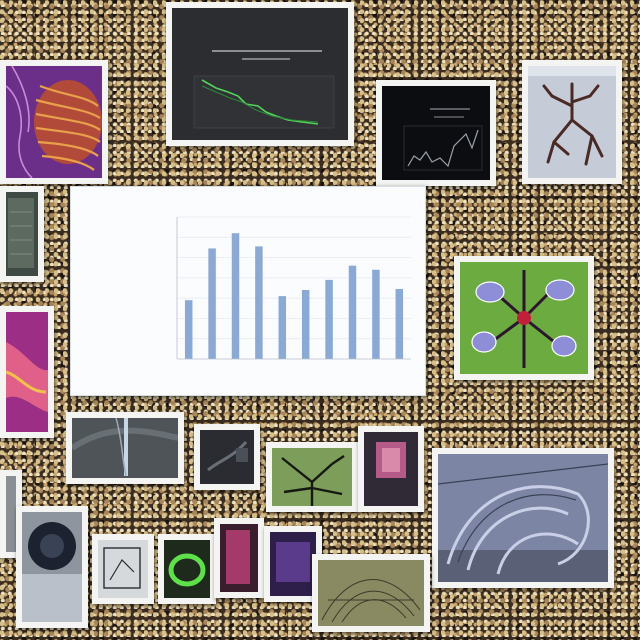  I want to click on photo-purple-dark, so click(293, 564).